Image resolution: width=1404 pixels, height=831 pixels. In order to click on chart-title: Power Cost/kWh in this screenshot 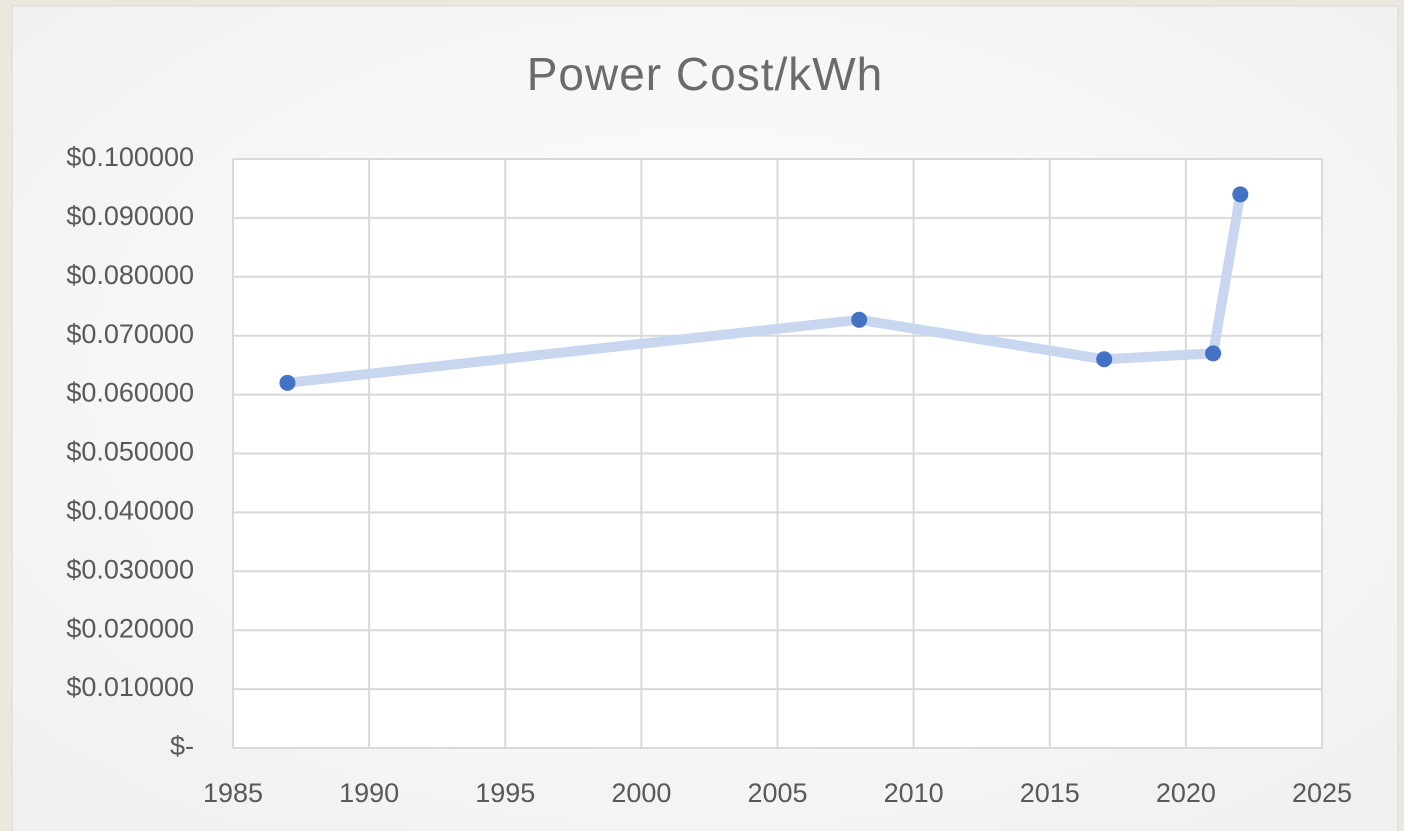, I will do `click(705, 74)`.